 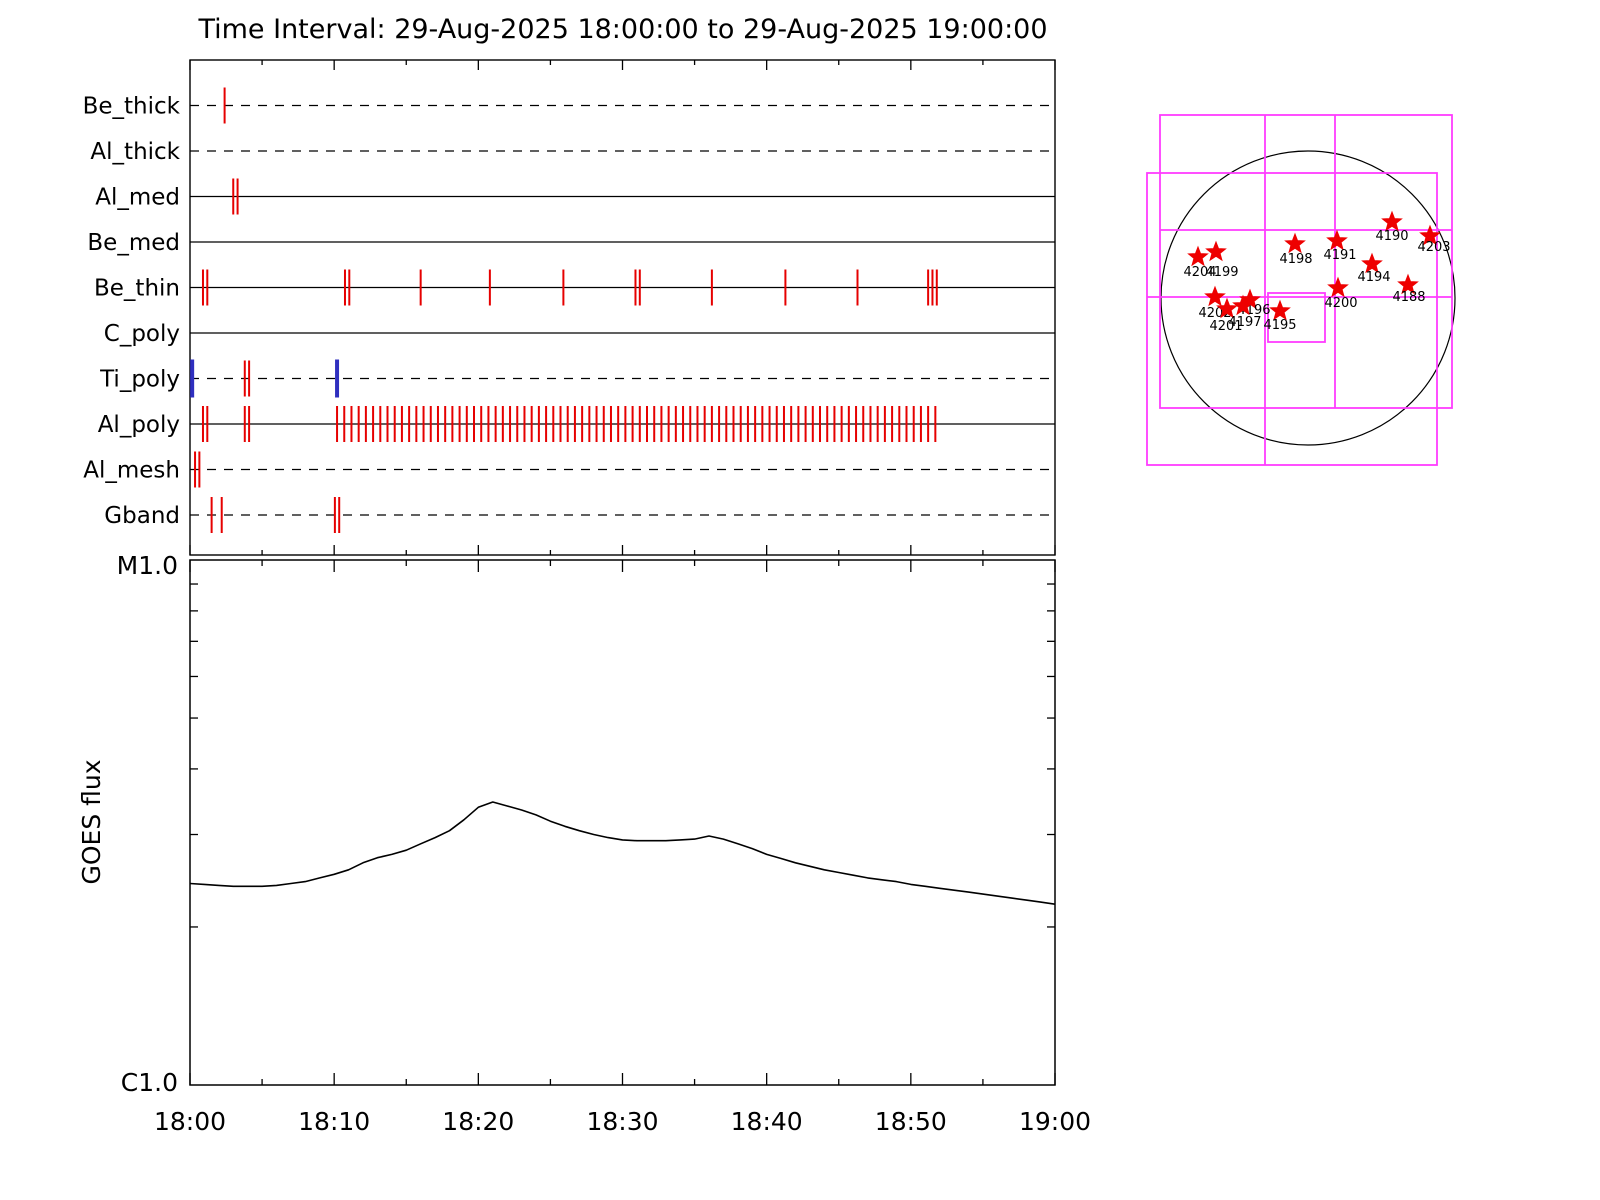 What do you see at coordinates (139, 380) in the screenshot?
I see `channel-label-Ti_poly: Ti_poly` at bounding box center [139, 380].